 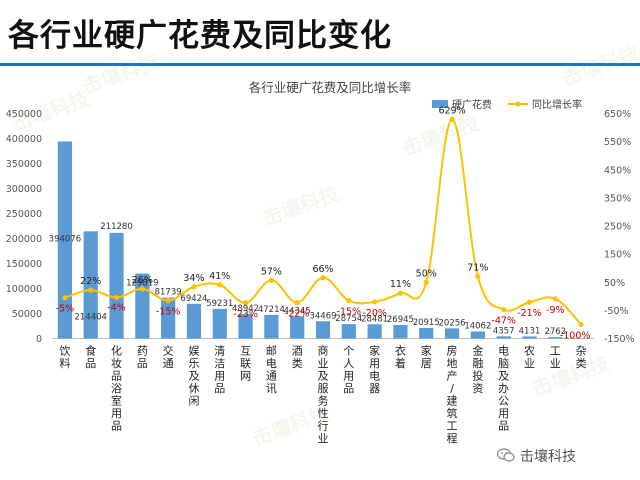 What do you see at coordinates (220, 285) in the screenshot?
I see `growth-rate-point-清洁用品` at bounding box center [220, 285].